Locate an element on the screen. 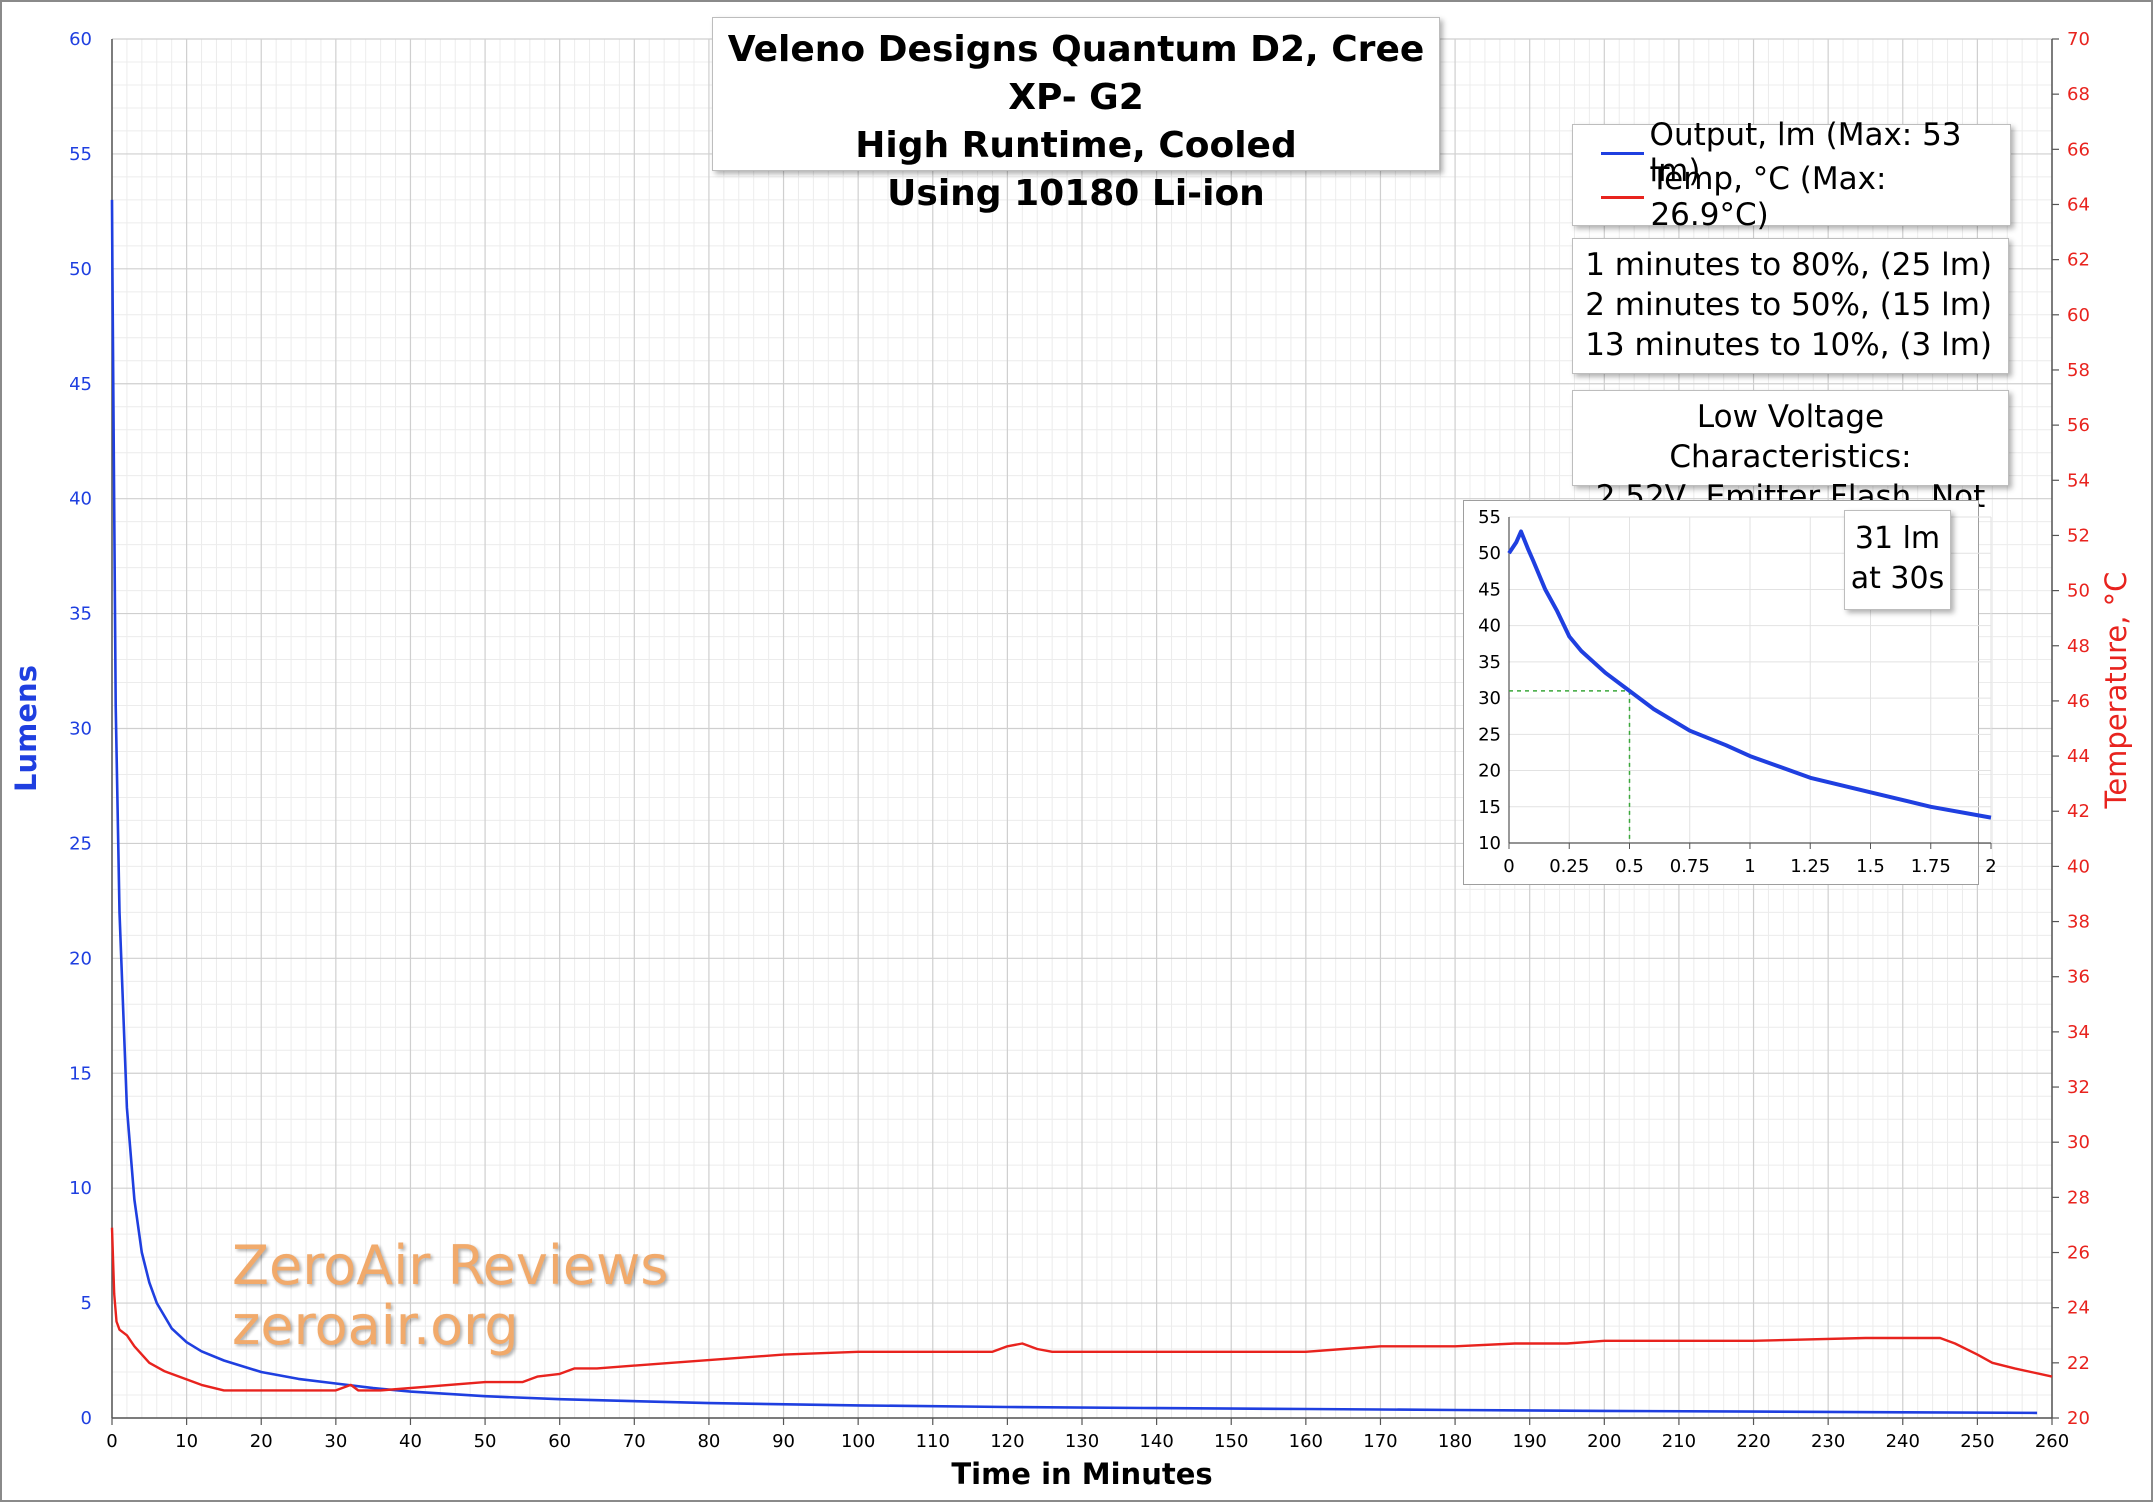  y-tick-label: 45 is located at coordinates (80, 384).